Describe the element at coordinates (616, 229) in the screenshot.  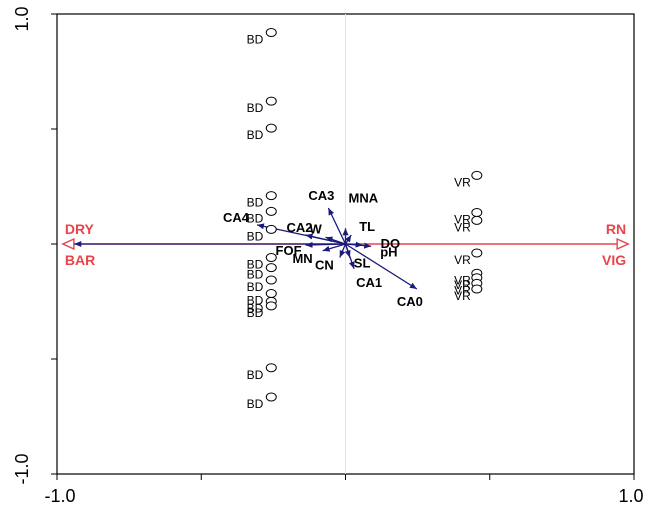
I see `env-label: RN` at that location.